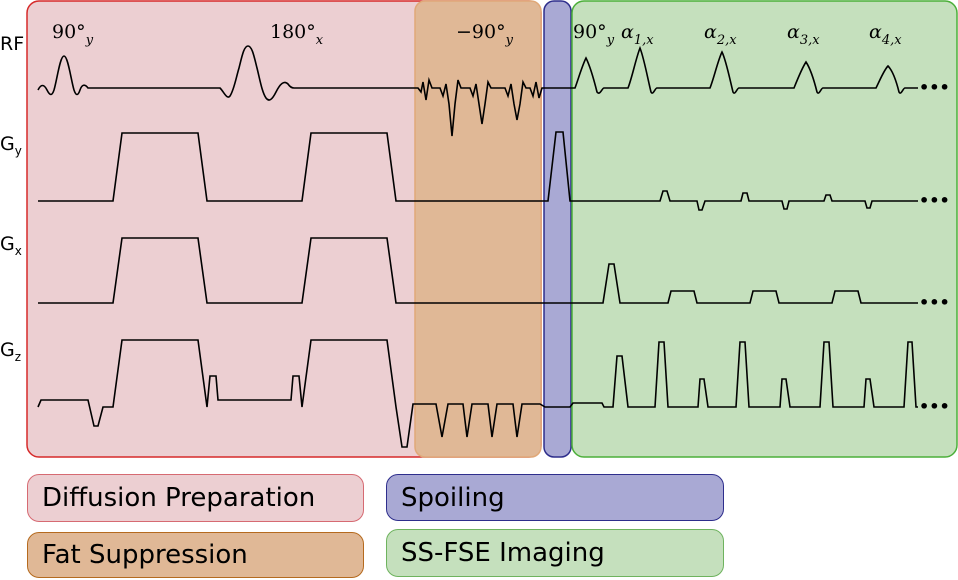 Image resolution: width=958 pixels, height=580 pixels. I want to click on spoiling-region, so click(557, 229).